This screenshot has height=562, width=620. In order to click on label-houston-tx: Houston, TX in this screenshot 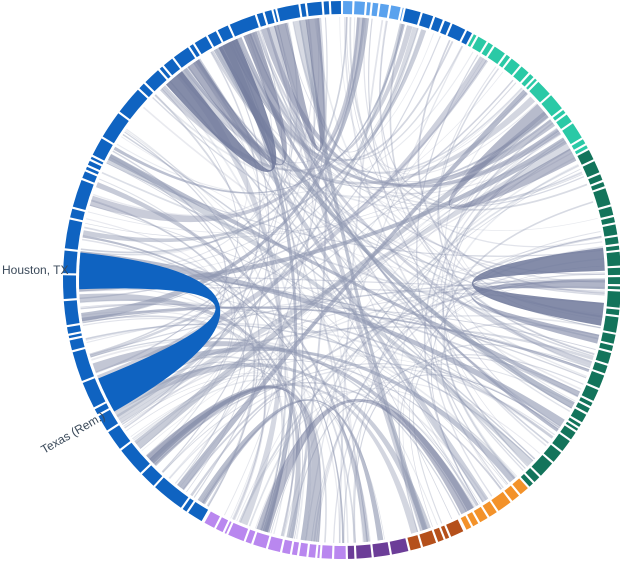, I will do `click(35, 270)`.